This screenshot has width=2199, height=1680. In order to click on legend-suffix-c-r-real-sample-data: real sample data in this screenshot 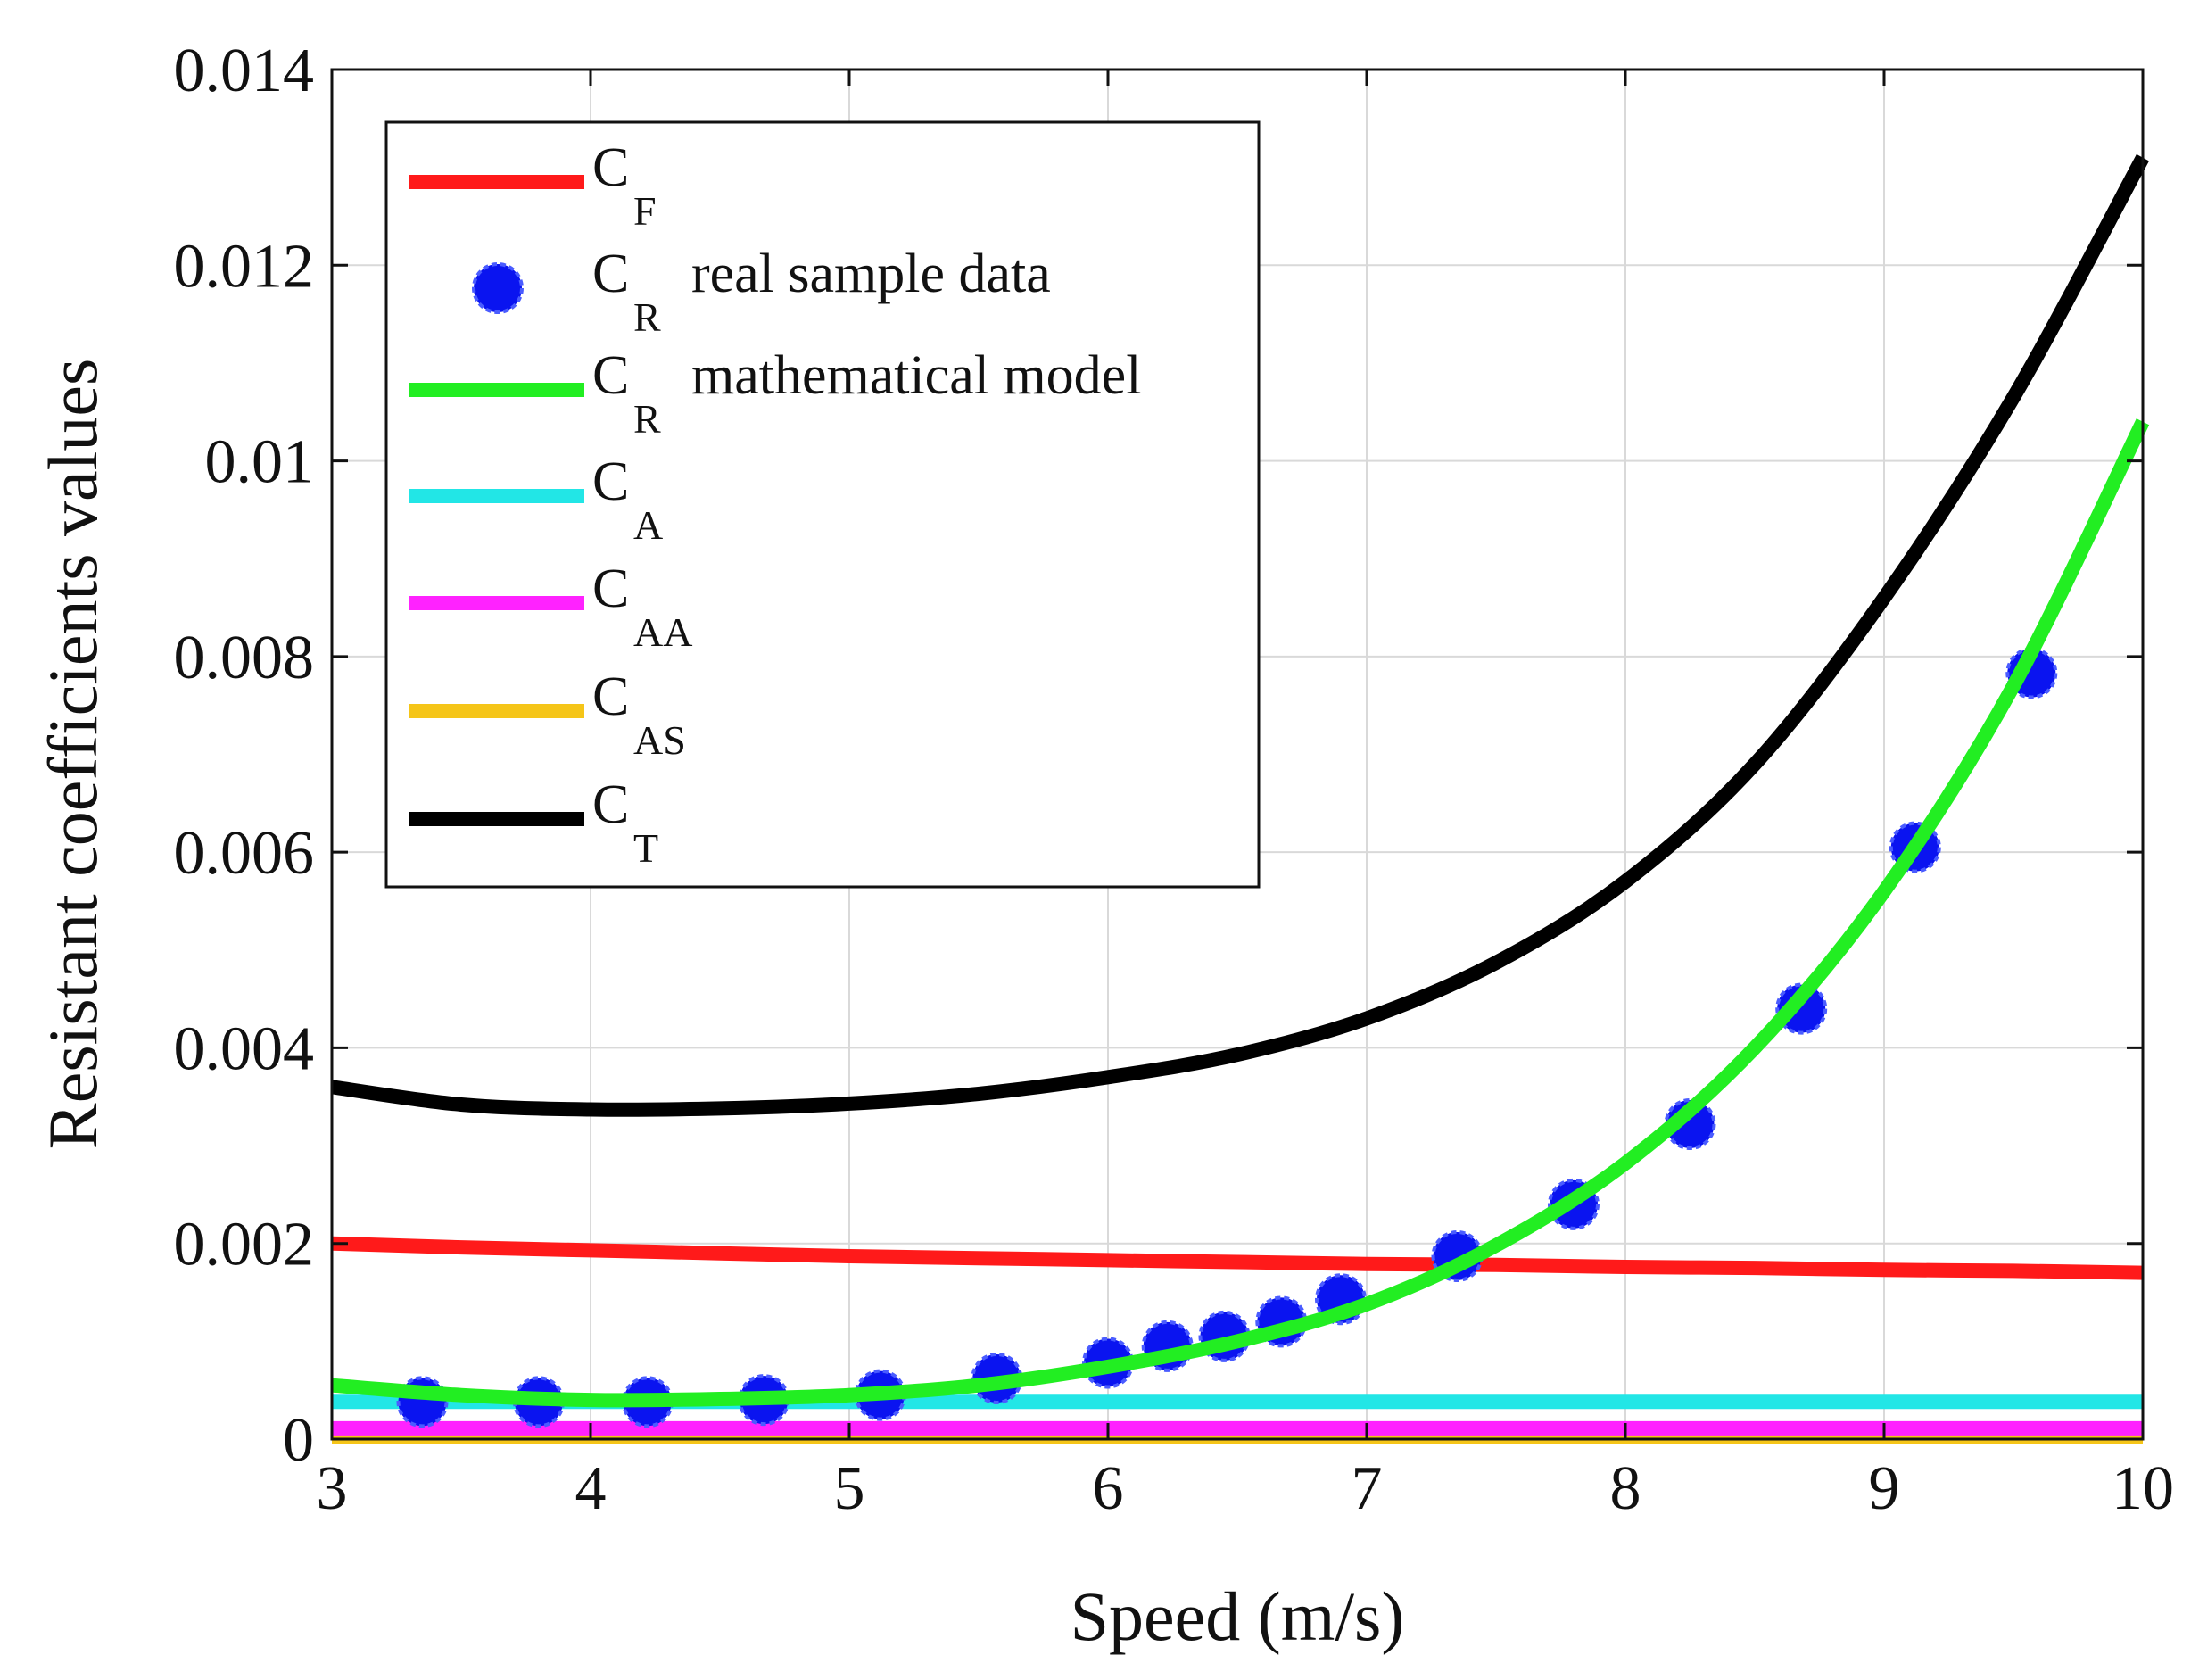, I will do `click(871, 274)`.